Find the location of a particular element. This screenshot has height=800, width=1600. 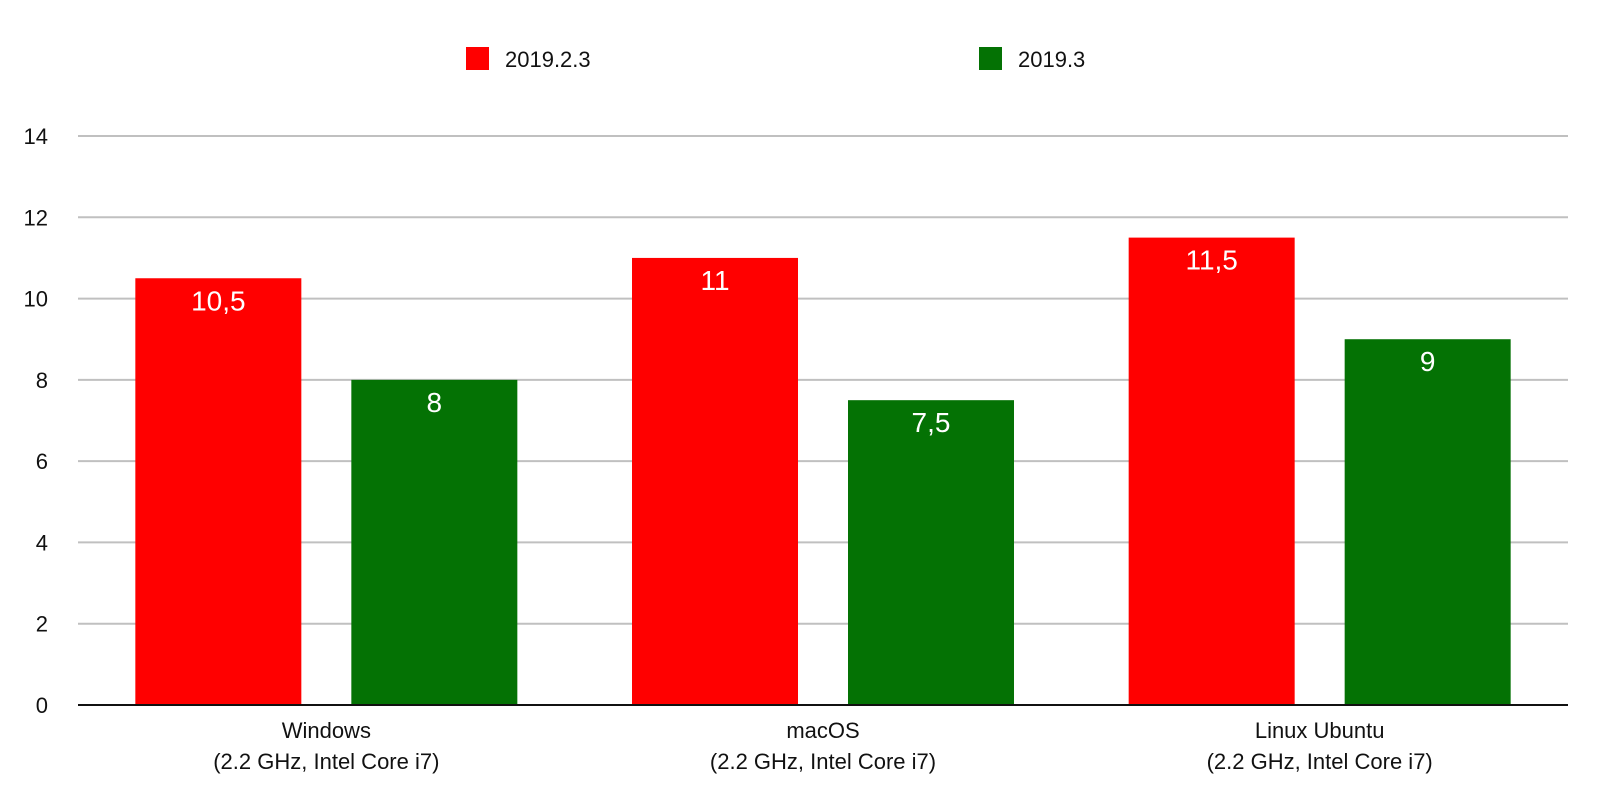

y-tick-label: 0 is located at coordinates (42, 705).